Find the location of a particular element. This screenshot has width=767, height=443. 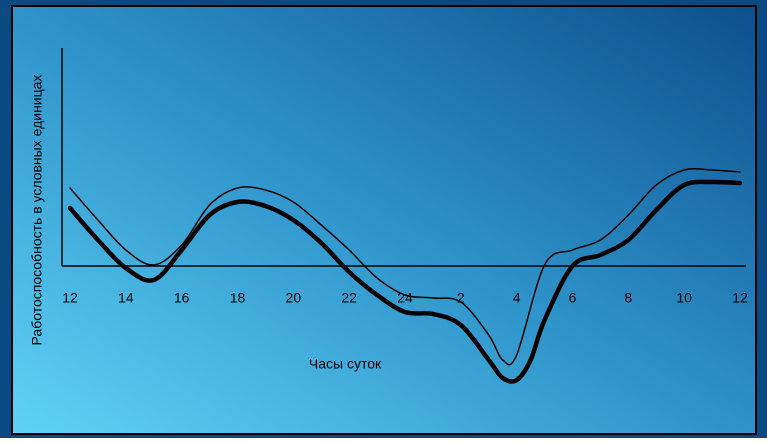

x-axis-label: Часы суток is located at coordinates (345, 364).